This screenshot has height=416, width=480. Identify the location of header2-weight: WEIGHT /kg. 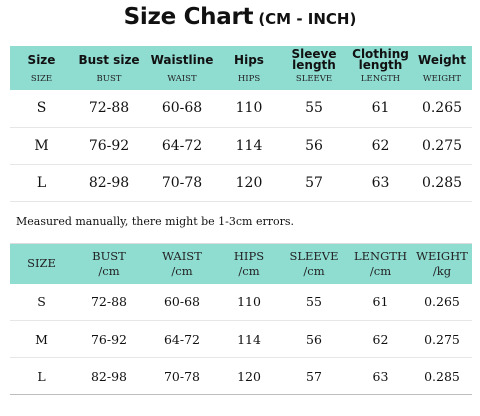
(442, 263).